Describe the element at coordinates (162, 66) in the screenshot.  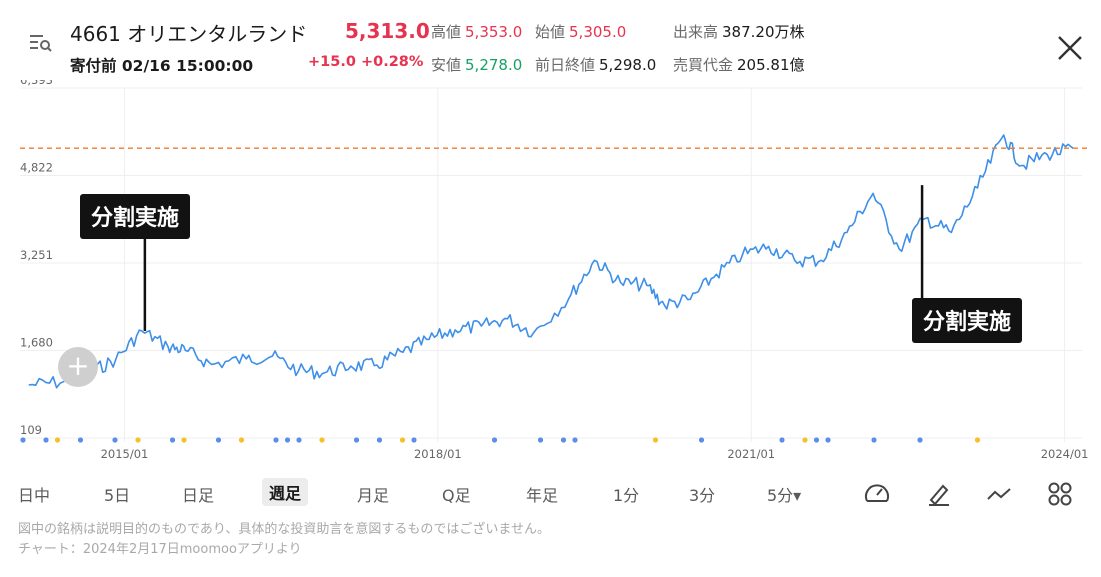
I see `market-status: 寄付前 02/16 15:00:00` at that location.